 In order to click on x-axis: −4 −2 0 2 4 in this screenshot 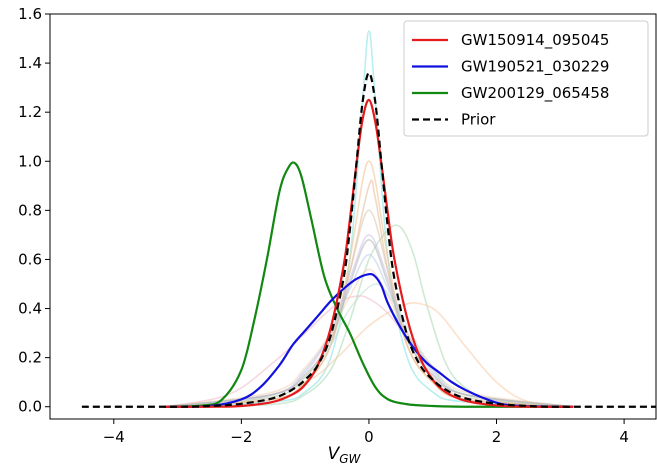, I will do `click(366, 432)`.